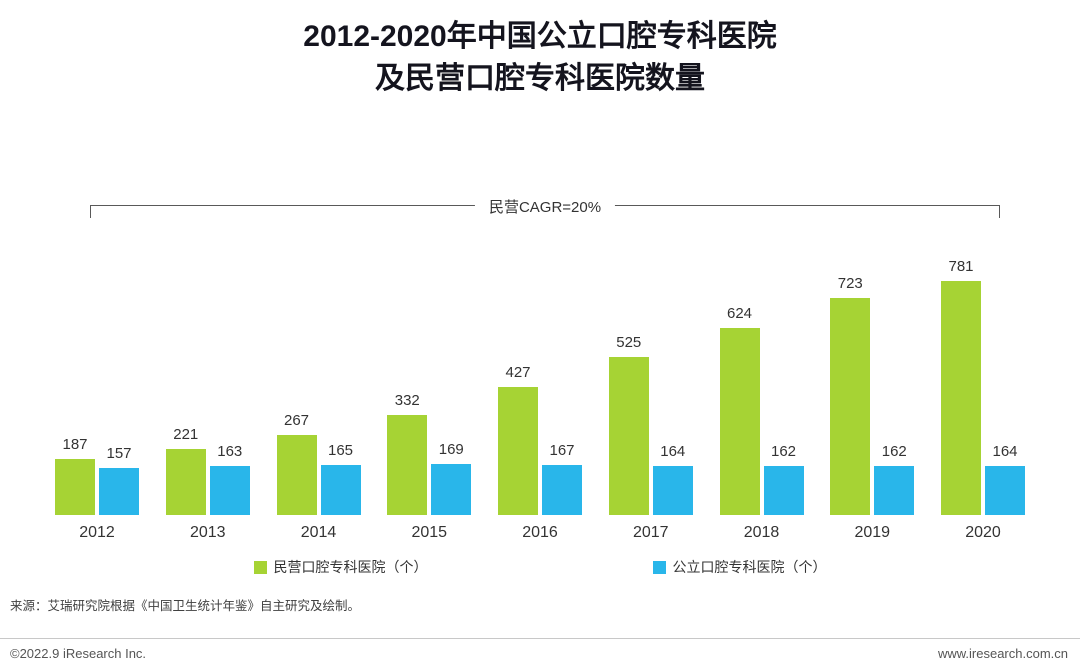 The height and width of the screenshot is (666, 1080). Describe the element at coordinates (761, 423) in the screenshot. I see `bar-group: 624 162 2018` at that location.